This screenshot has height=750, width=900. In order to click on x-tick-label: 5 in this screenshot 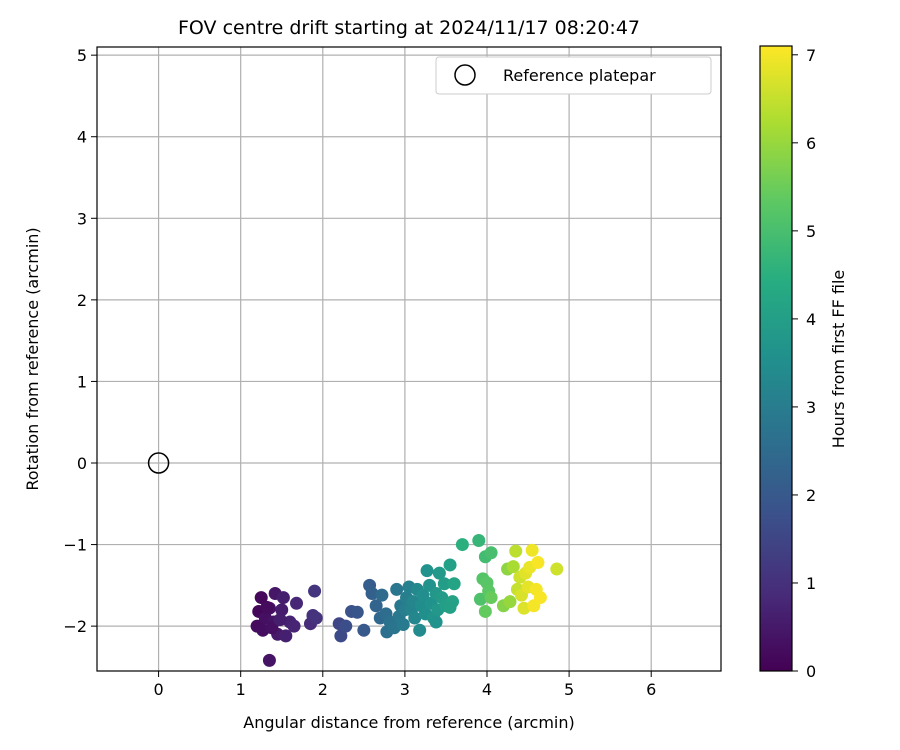, I will do `click(569, 689)`.